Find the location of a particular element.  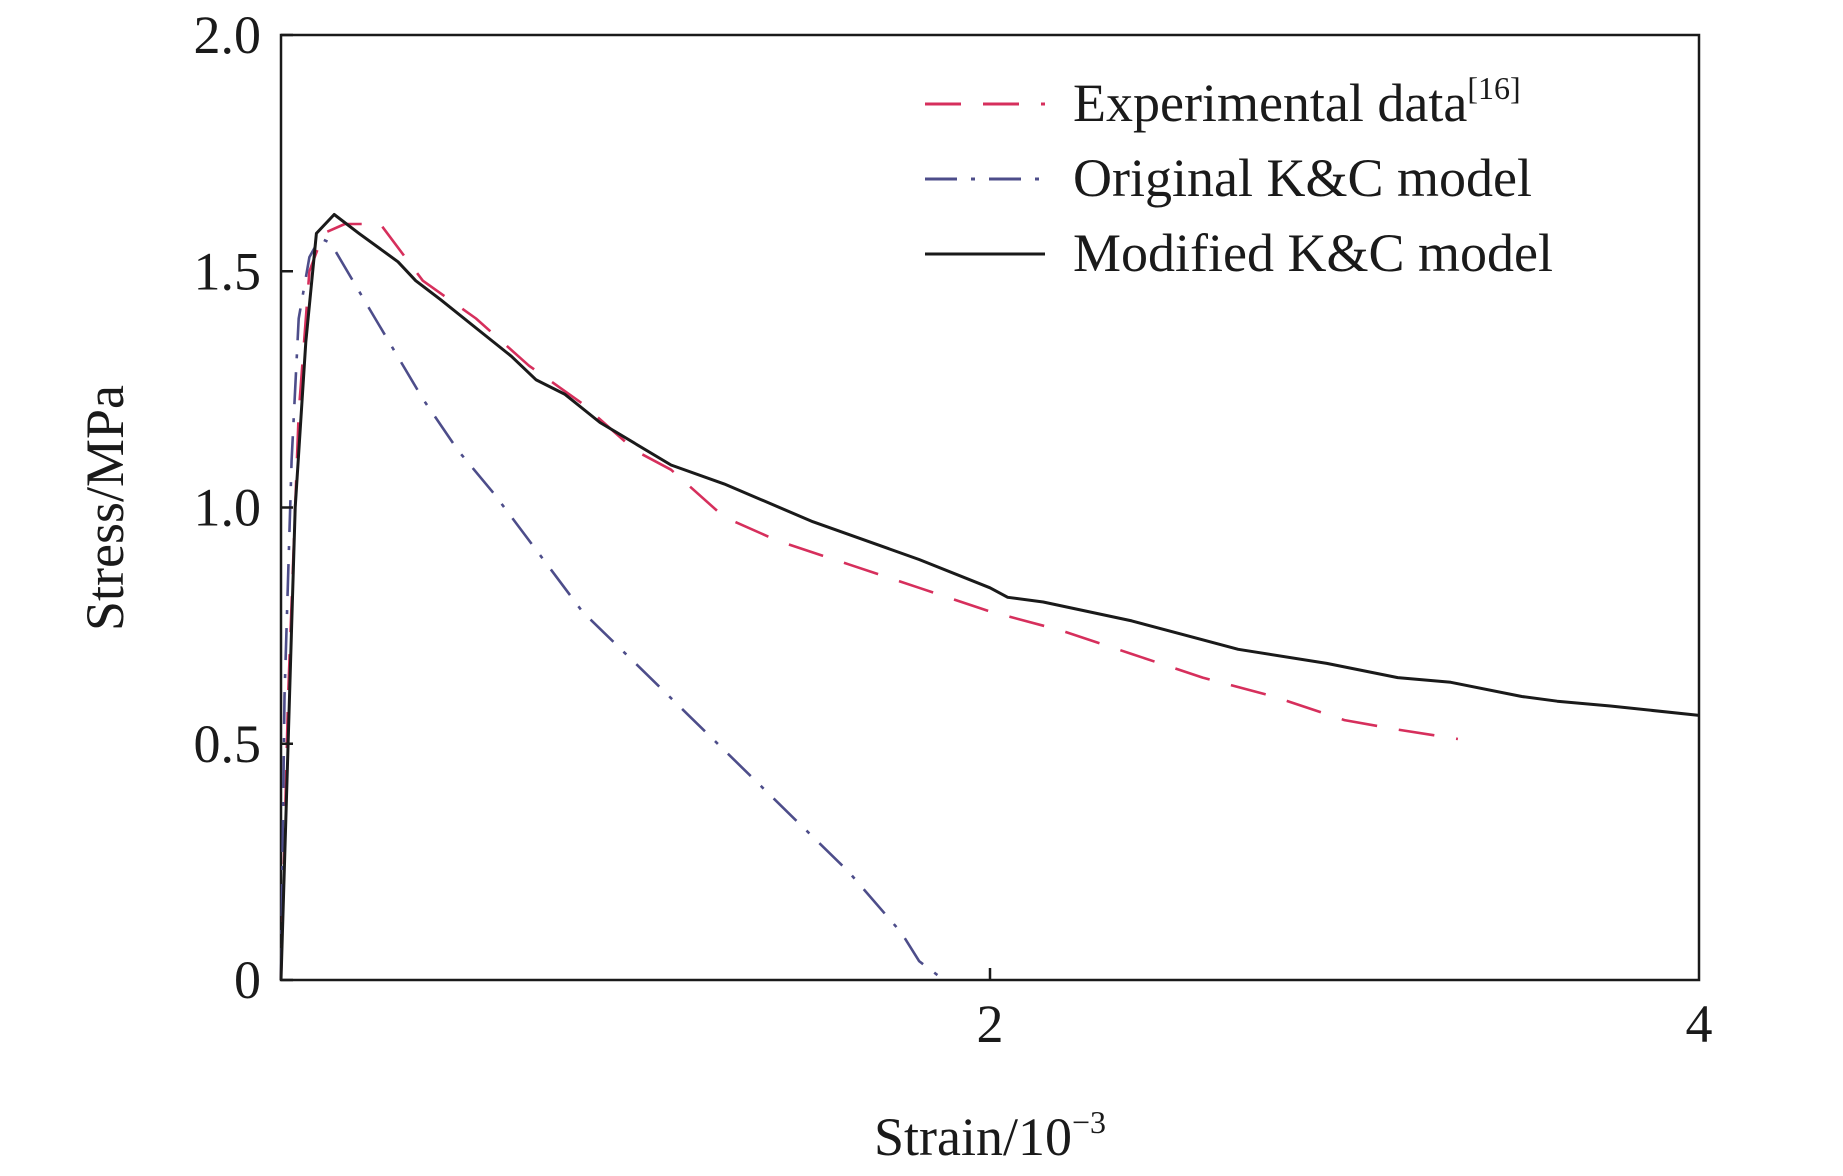

legend-label-experimental: Experimental data[16] is located at coordinates (1297, 101).